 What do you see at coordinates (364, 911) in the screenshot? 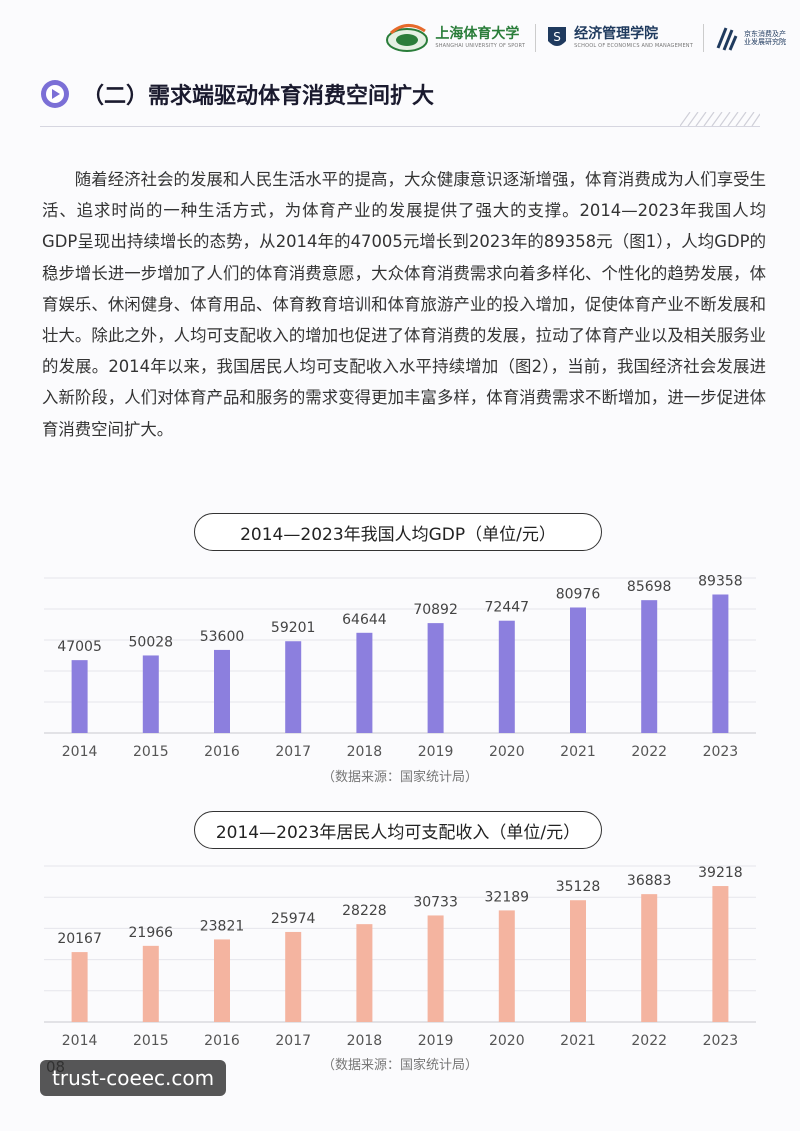
I see `data-label: 28228` at bounding box center [364, 911].